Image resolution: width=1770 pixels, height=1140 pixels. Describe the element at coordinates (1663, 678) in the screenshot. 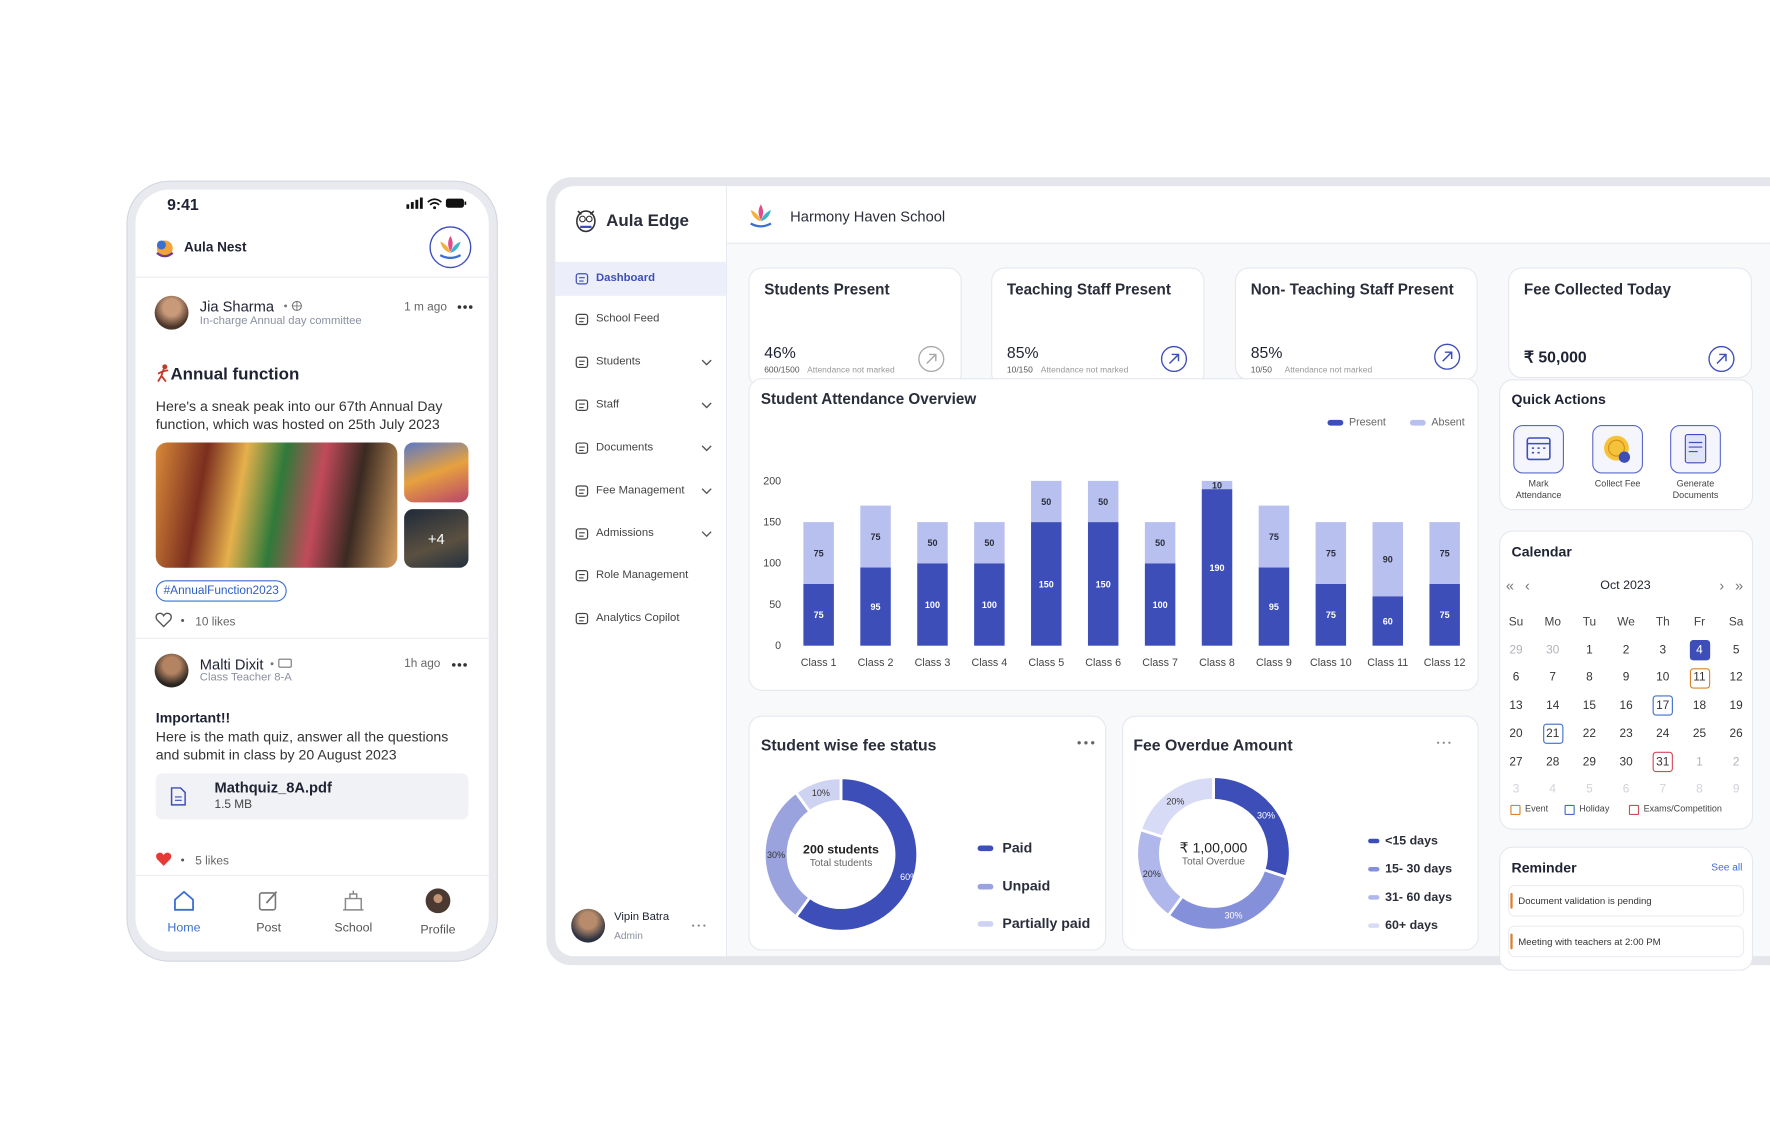

I see `calendar-day: 10` at that location.